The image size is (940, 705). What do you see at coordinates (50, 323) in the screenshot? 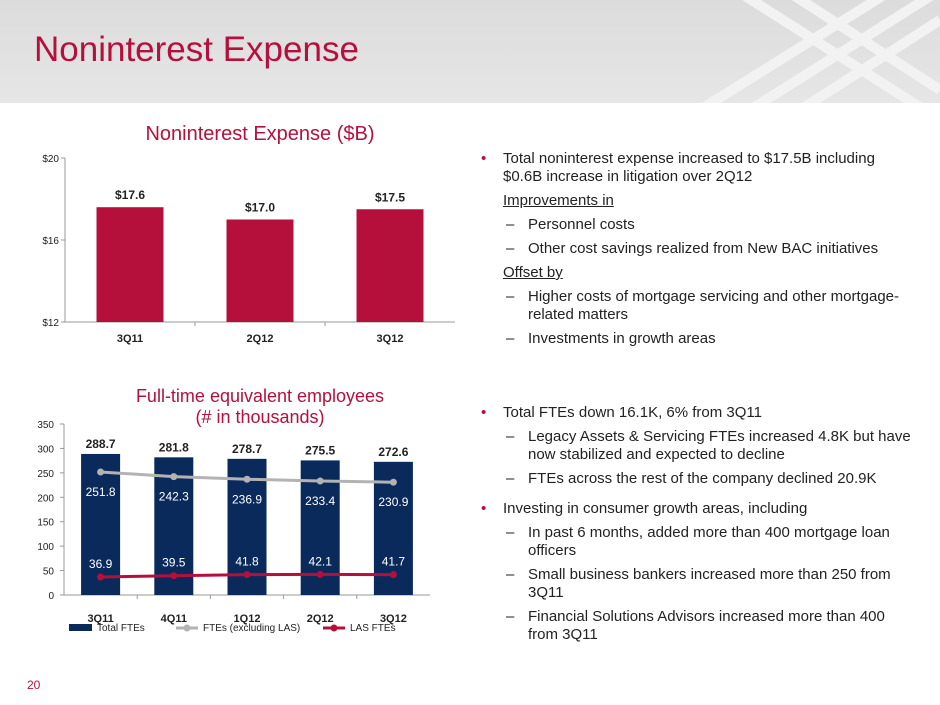
I see `y-tick-label: $12` at bounding box center [50, 323].